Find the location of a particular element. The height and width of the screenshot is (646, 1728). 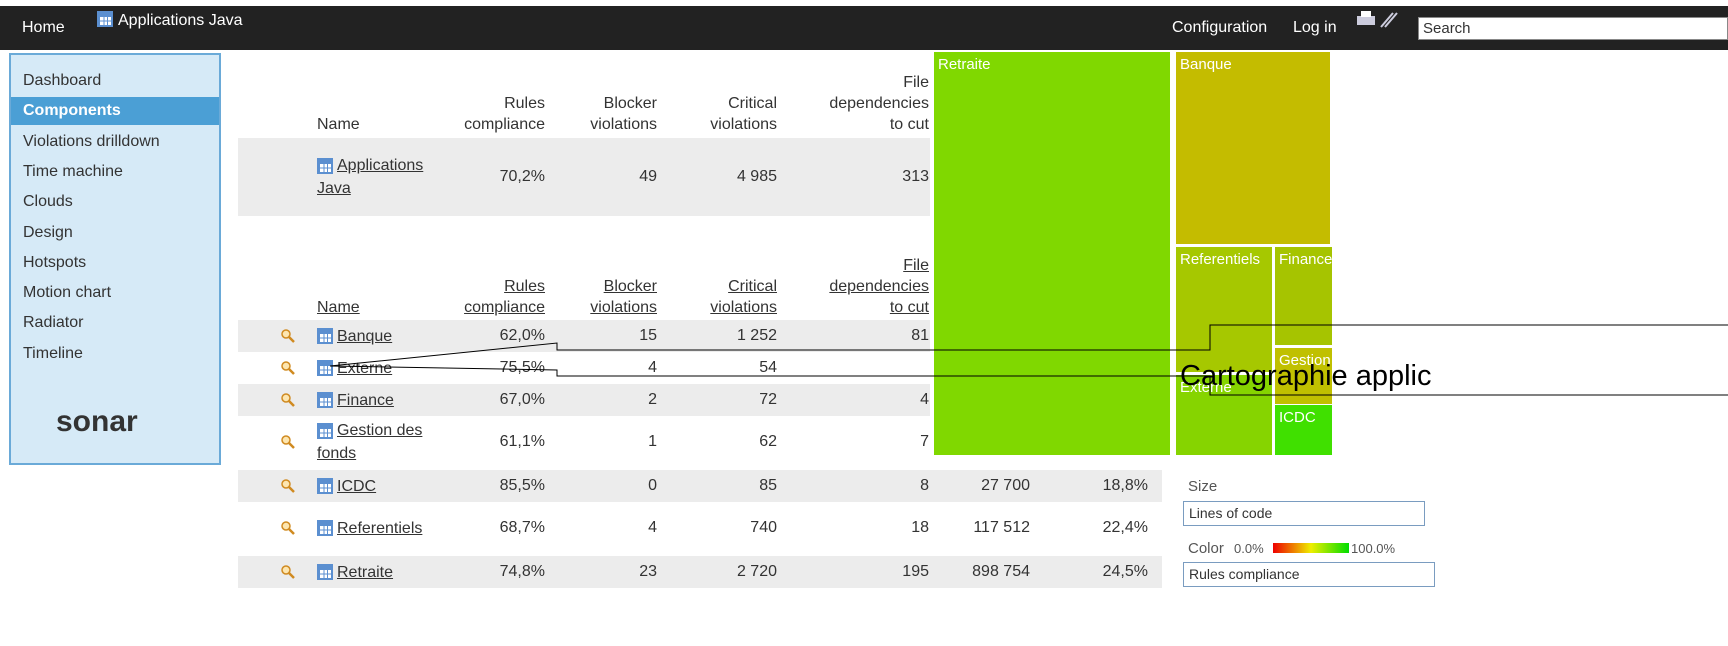

metric-value: 62 is located at coordinates (768, 441).